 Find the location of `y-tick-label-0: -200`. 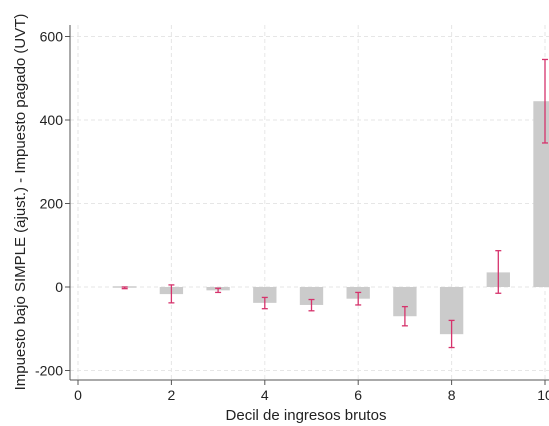

y-tick-label-0: -200 is located at coordinates (49, 371).